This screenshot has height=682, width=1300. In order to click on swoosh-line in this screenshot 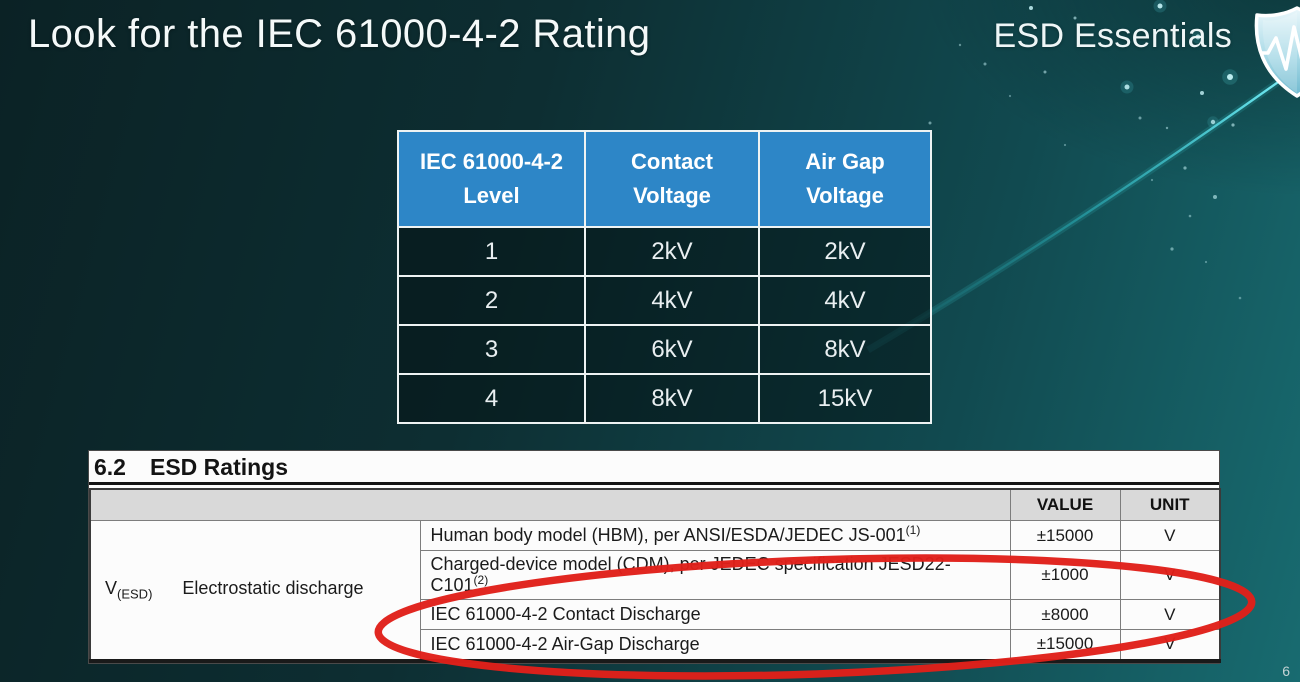, I will do `click(1083, 208)`.